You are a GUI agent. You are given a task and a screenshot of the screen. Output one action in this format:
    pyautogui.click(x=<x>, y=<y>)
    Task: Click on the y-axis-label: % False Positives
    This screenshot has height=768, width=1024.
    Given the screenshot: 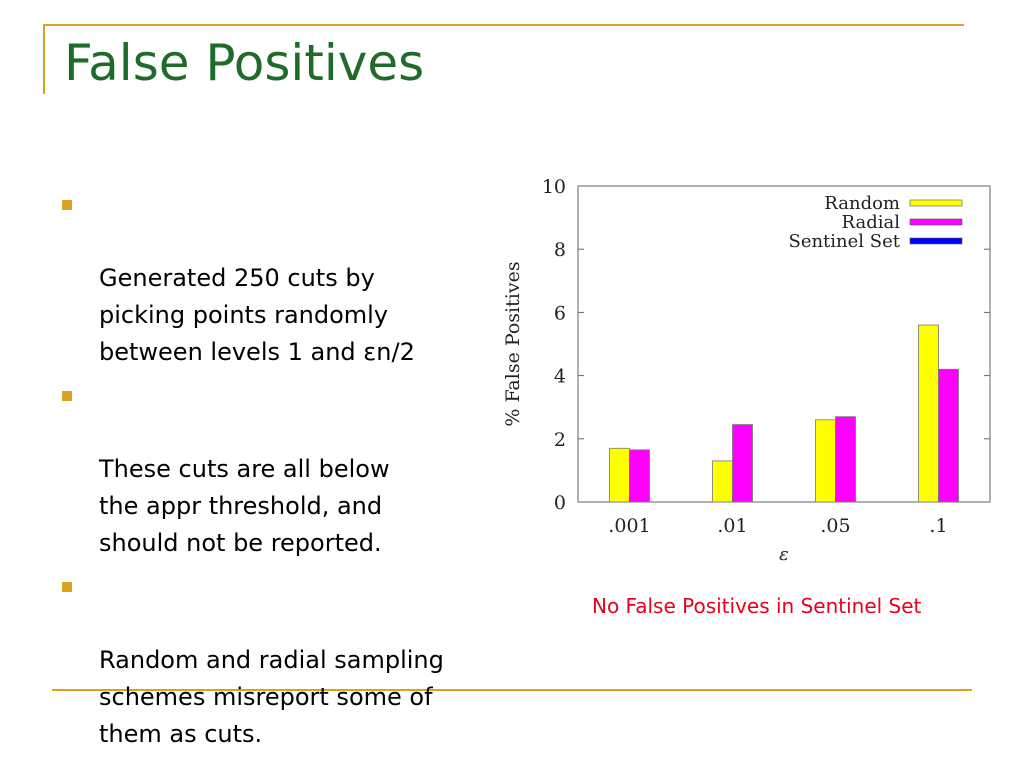 What is the action you would take?
    pyautogui.click(x=513, y=343)
    